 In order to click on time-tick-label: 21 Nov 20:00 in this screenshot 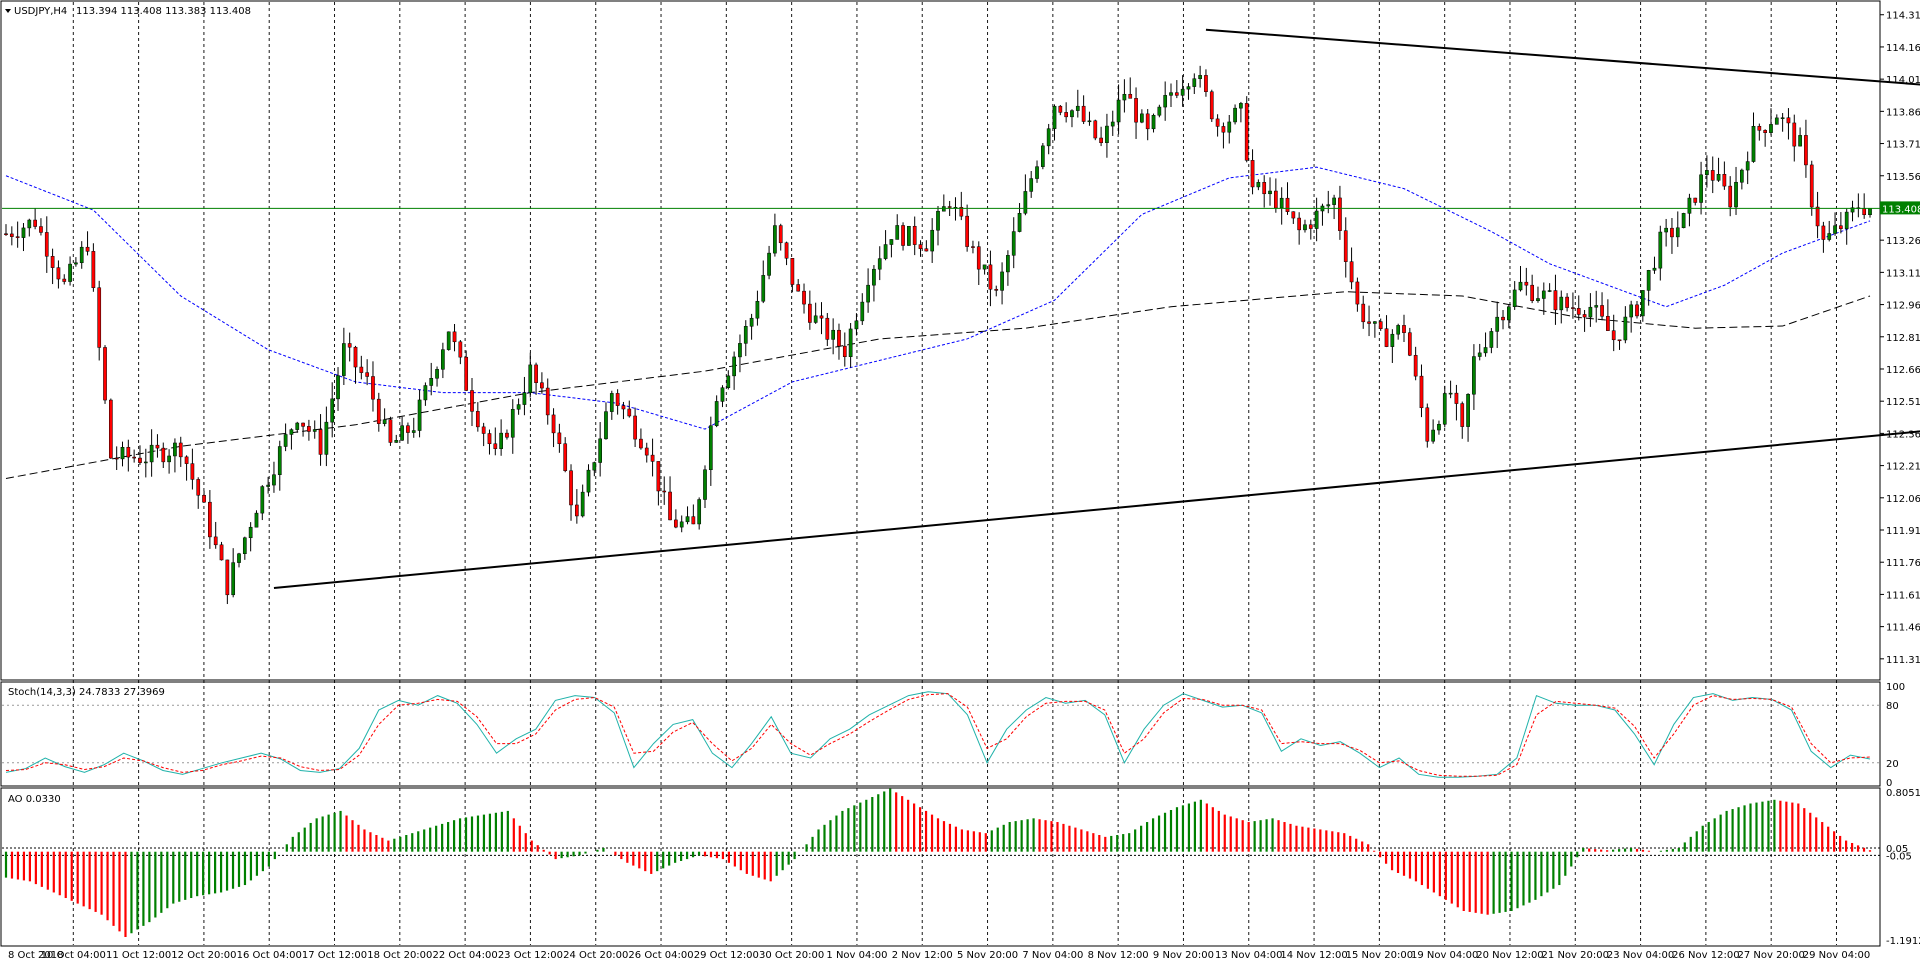, I will do `click(1575, 955)`.